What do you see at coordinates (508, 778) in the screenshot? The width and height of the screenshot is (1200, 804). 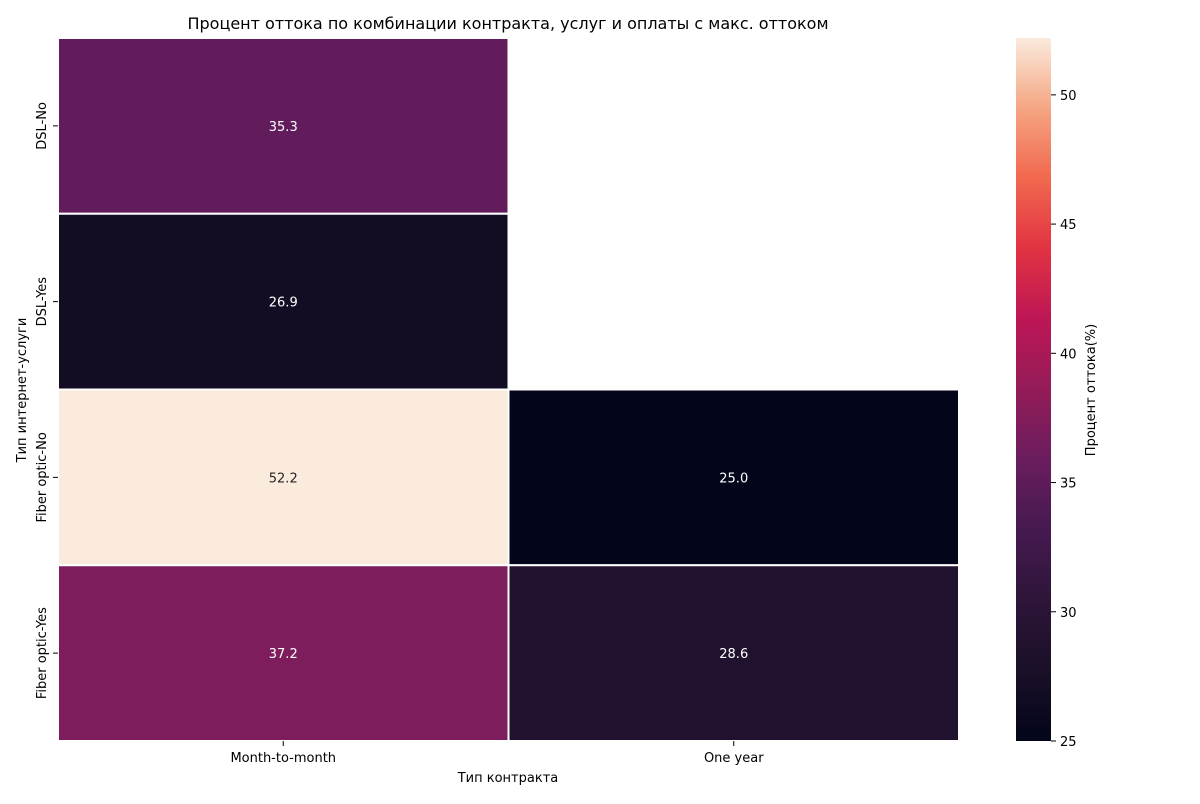 I see `x-axis-label: Тип контракта` at bounding box center [508, 778].